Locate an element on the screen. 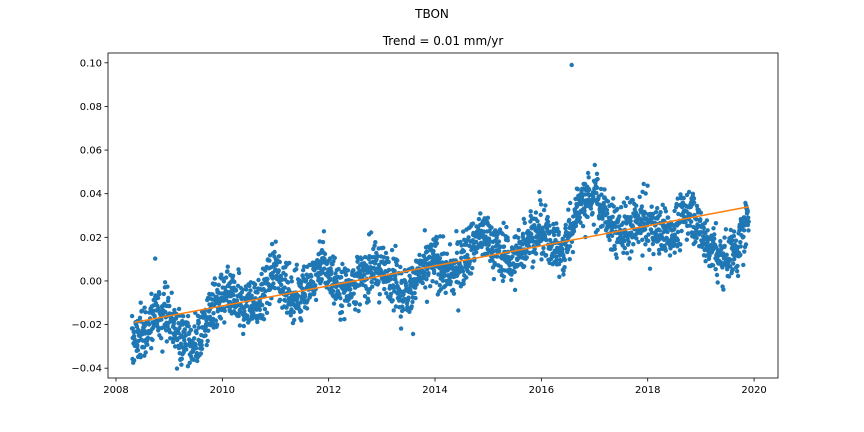 The height and width of the screenshot is (432, 864). x-tick-label: 2010 is located at coordinates (222, 390).